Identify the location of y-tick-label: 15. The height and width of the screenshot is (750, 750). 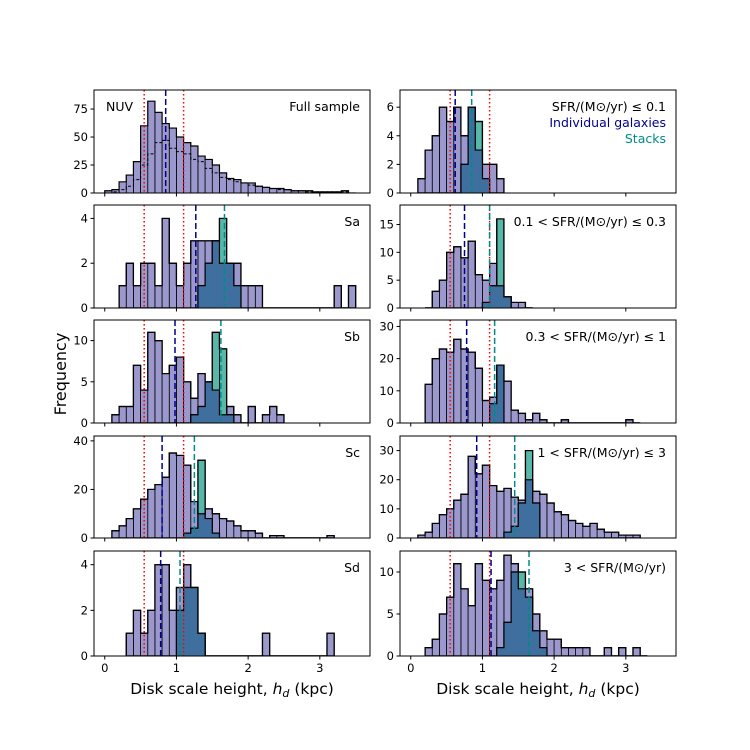
(386, 224).